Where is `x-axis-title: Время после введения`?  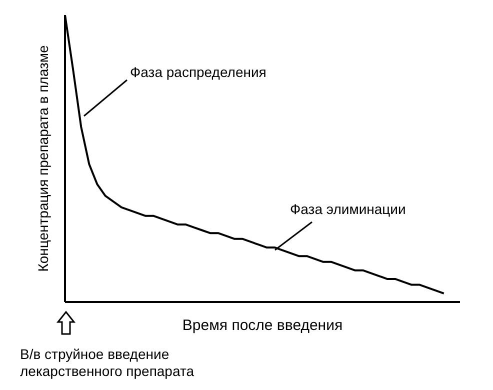
x-axis-title: Время после введения is located at coordinates (262, 325).